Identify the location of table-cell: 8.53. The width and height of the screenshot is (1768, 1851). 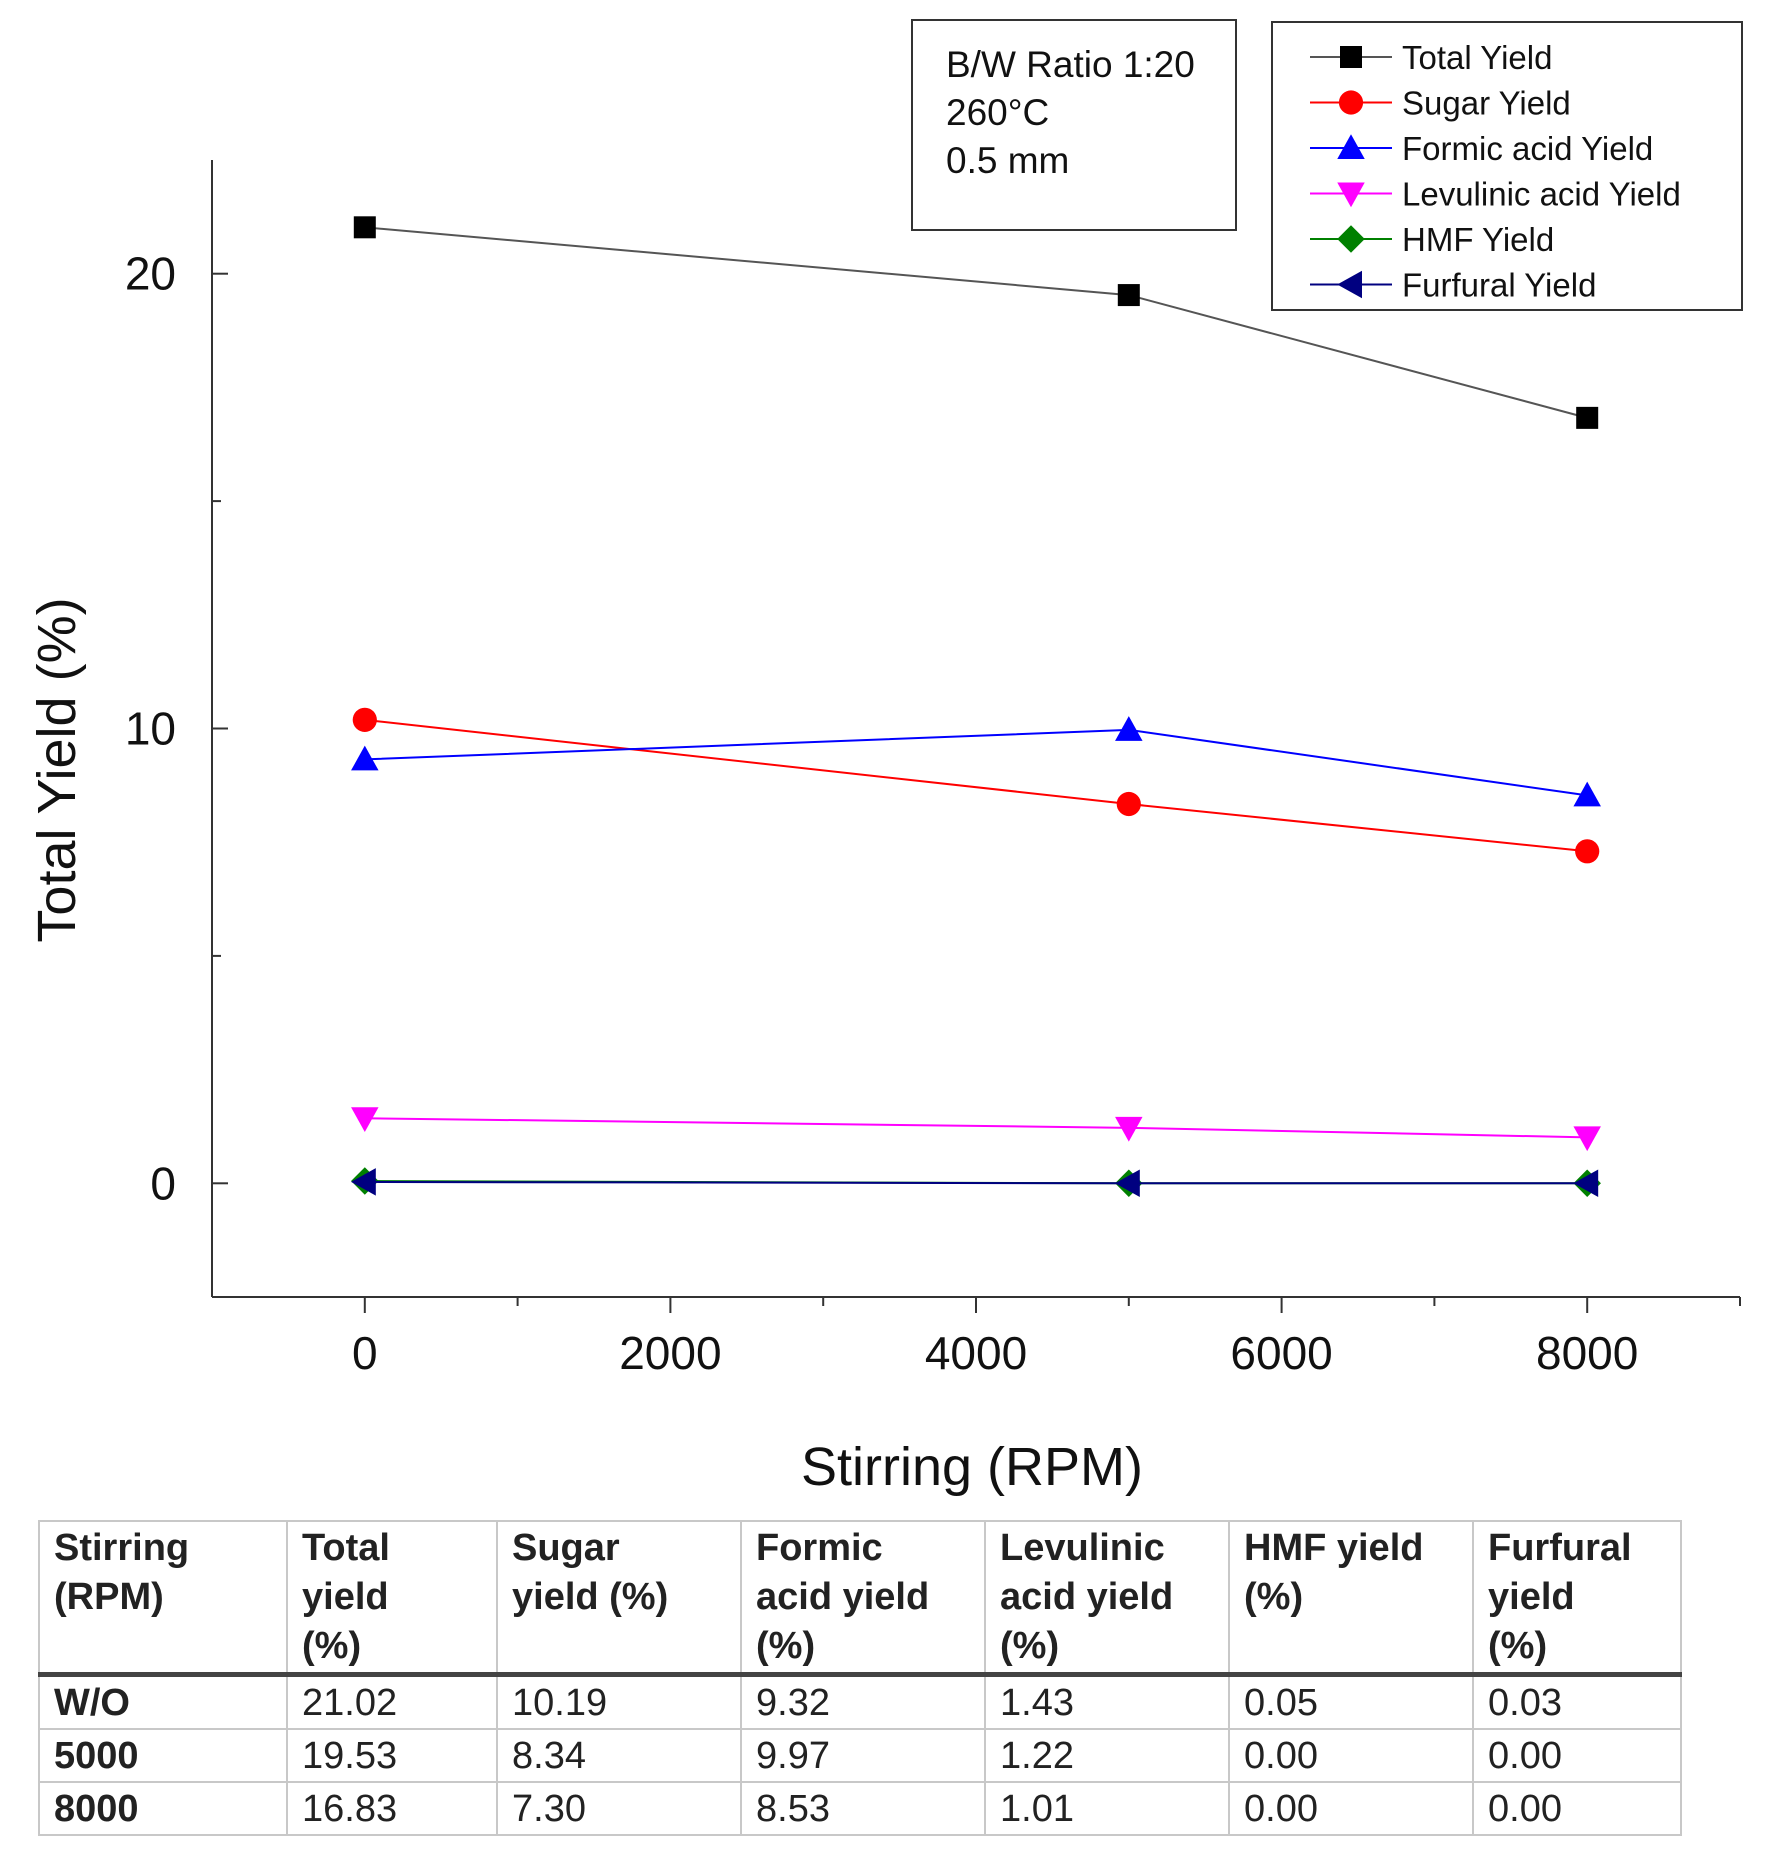
(863, 1809).